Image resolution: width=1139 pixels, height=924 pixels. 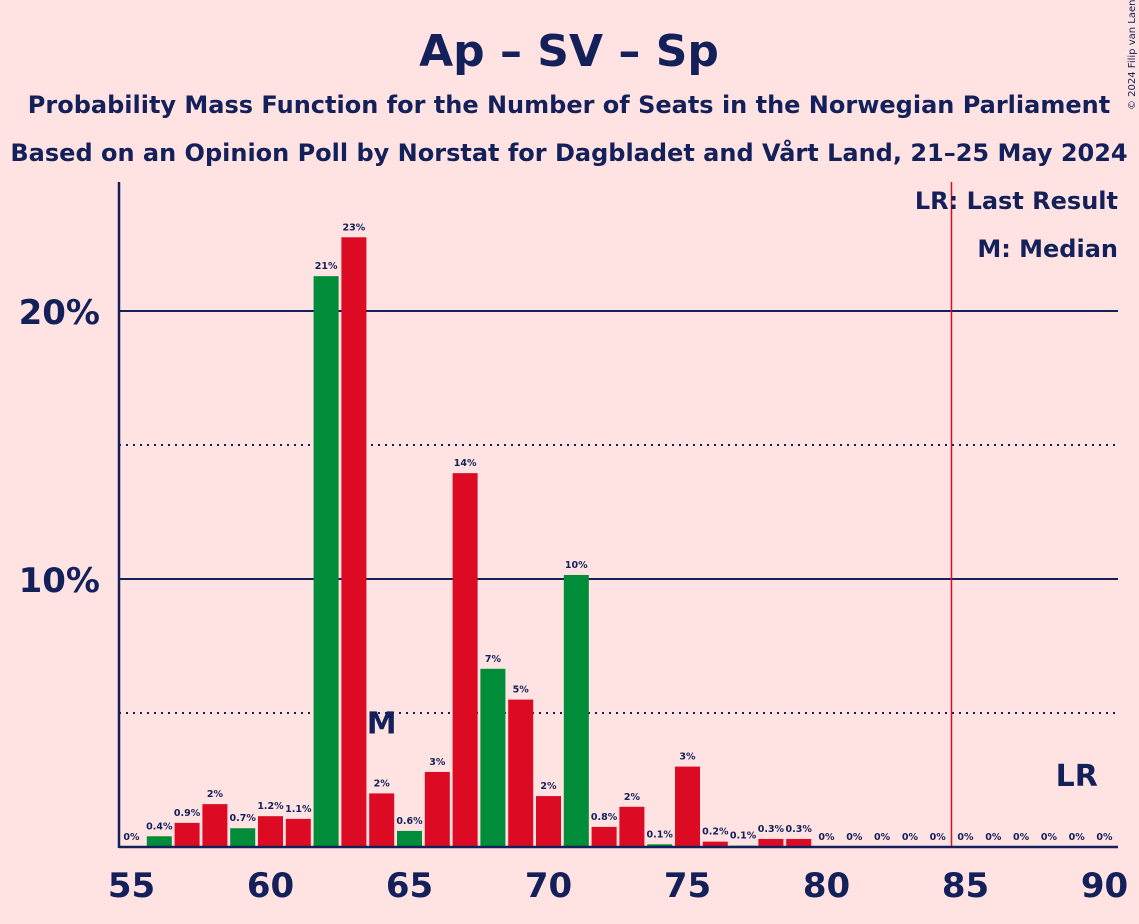 I want to click on bar-label: 21%, so click(x=326, y=266).